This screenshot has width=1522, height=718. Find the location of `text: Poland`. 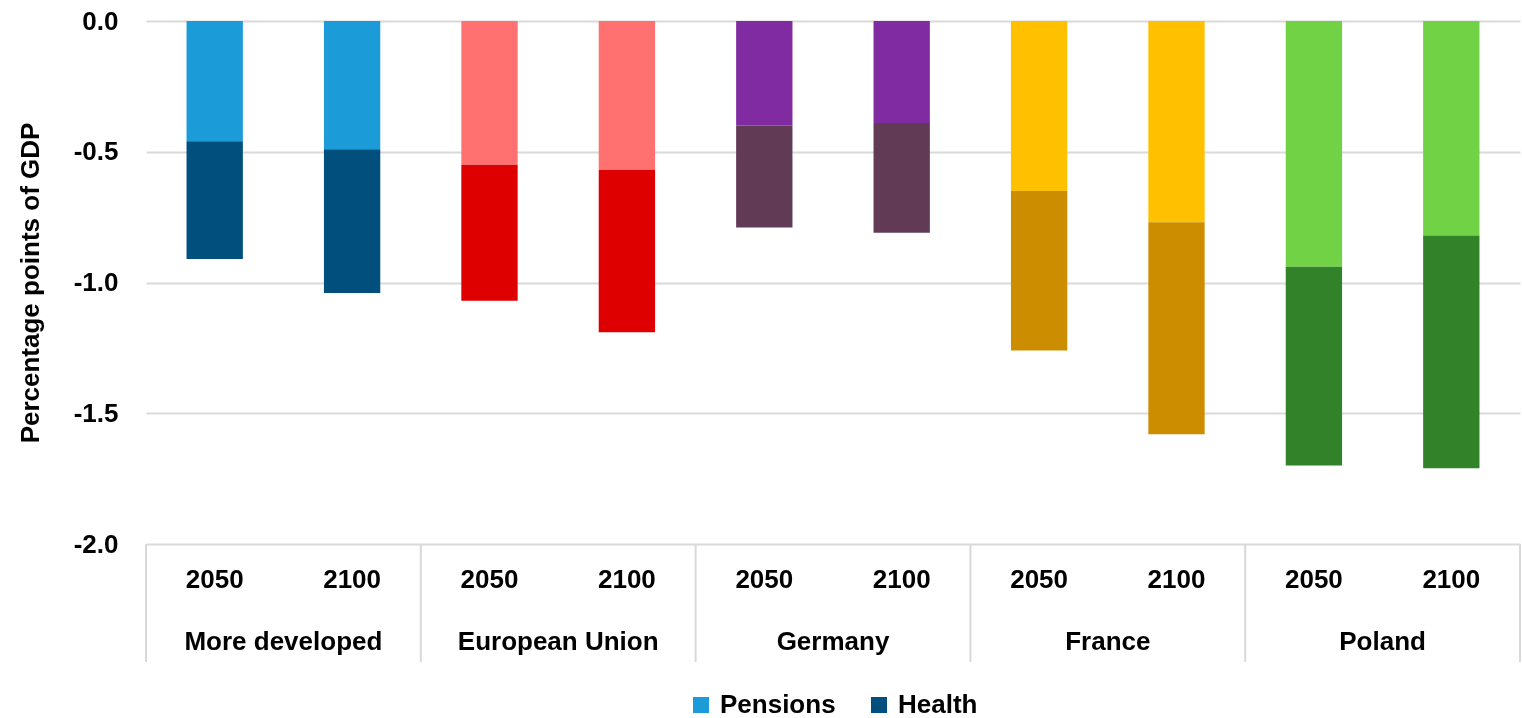

text: Poland is located at coordinates (1382, 641).